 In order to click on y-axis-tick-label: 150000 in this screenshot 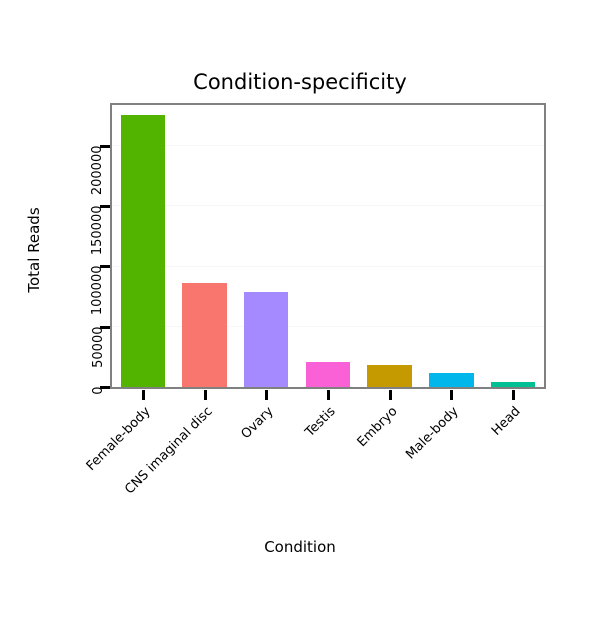, I will do `click(98, 230)`.